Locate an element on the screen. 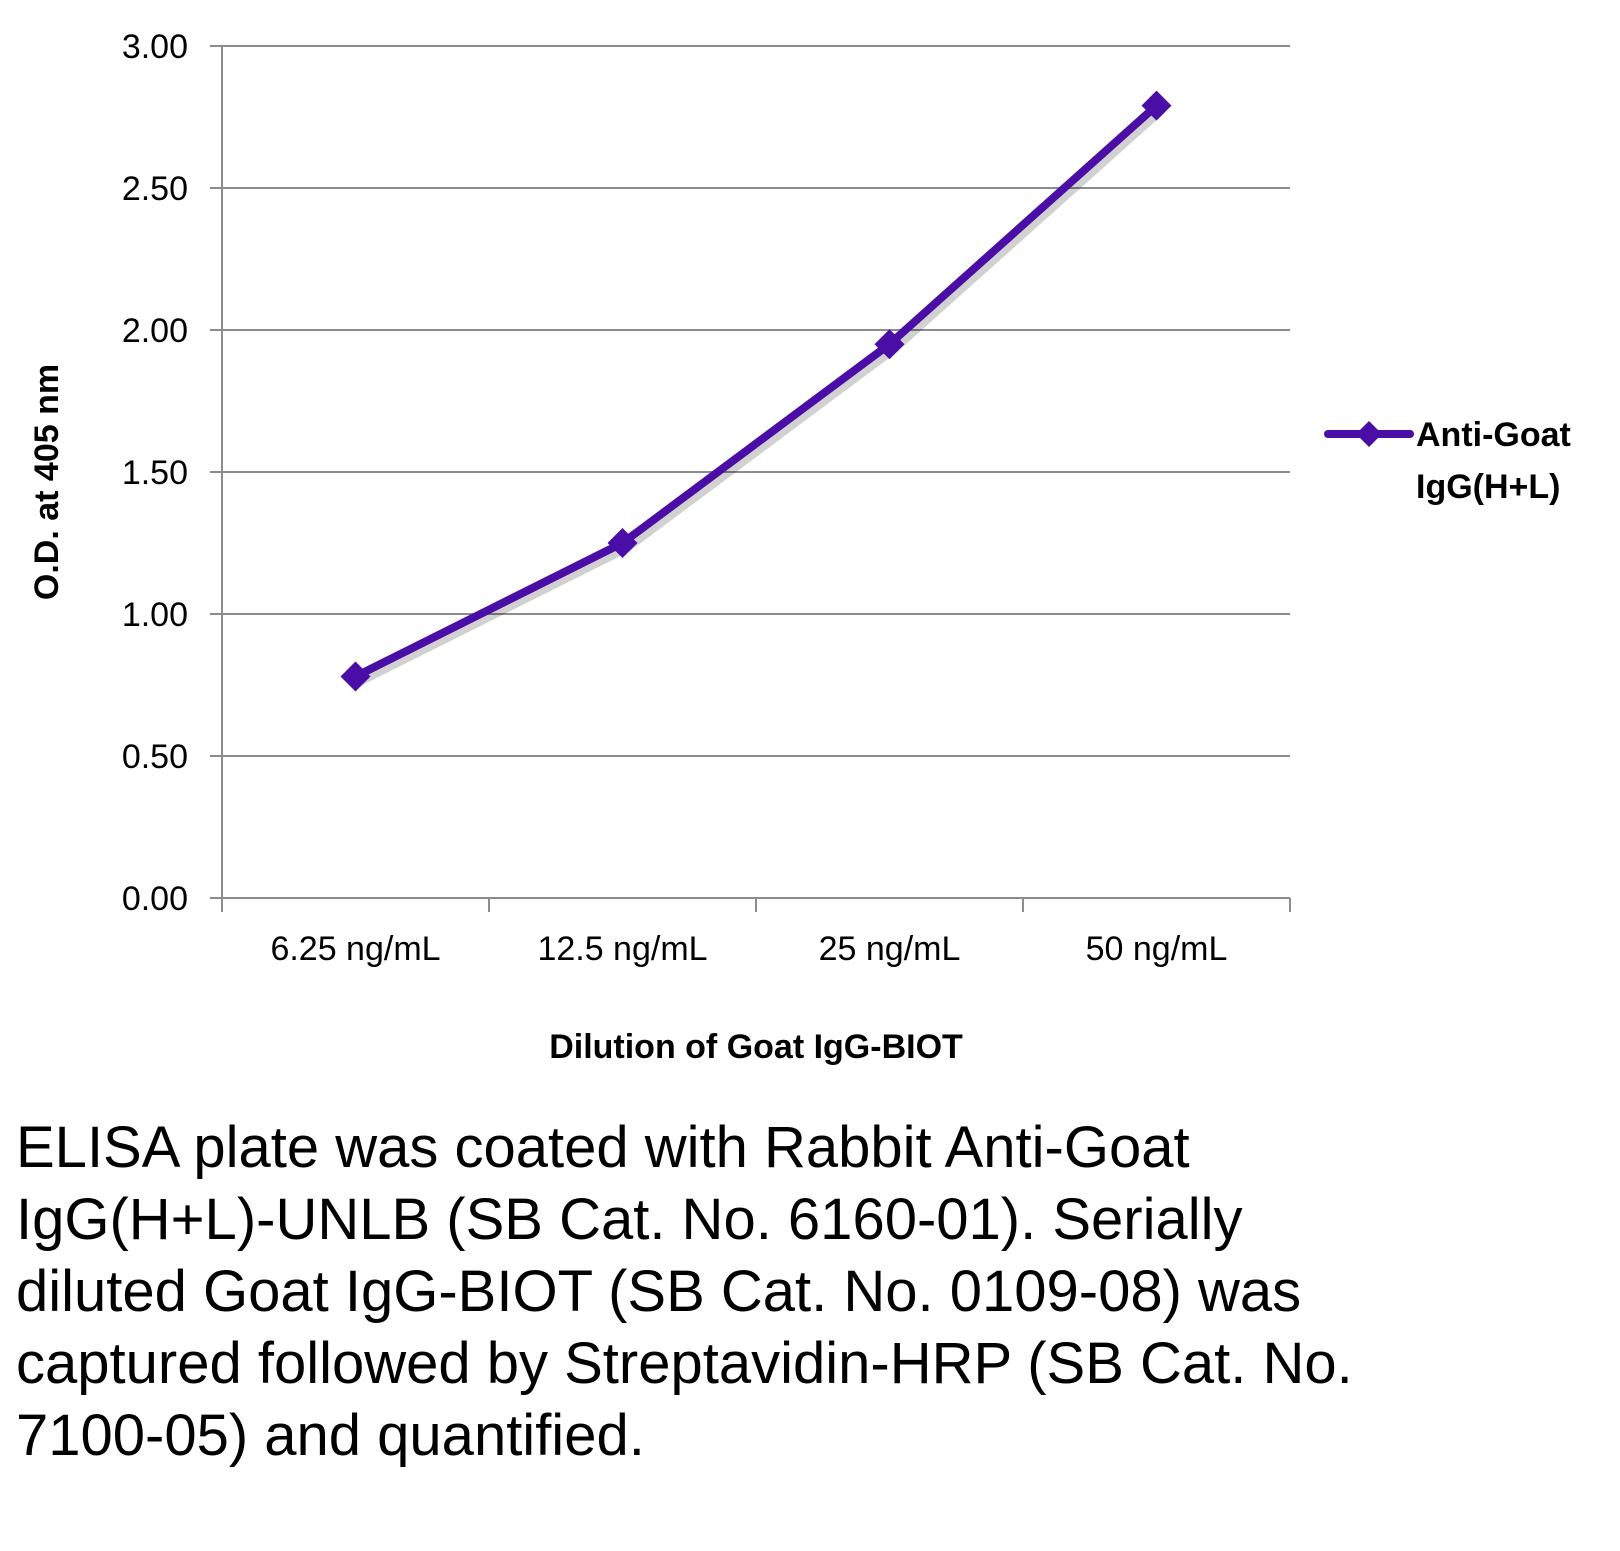 Image resolution: width=1620 pixels, height=1551 pixels. x-tick-label: 50 ng/mL is located at coordinates (1157, 949).